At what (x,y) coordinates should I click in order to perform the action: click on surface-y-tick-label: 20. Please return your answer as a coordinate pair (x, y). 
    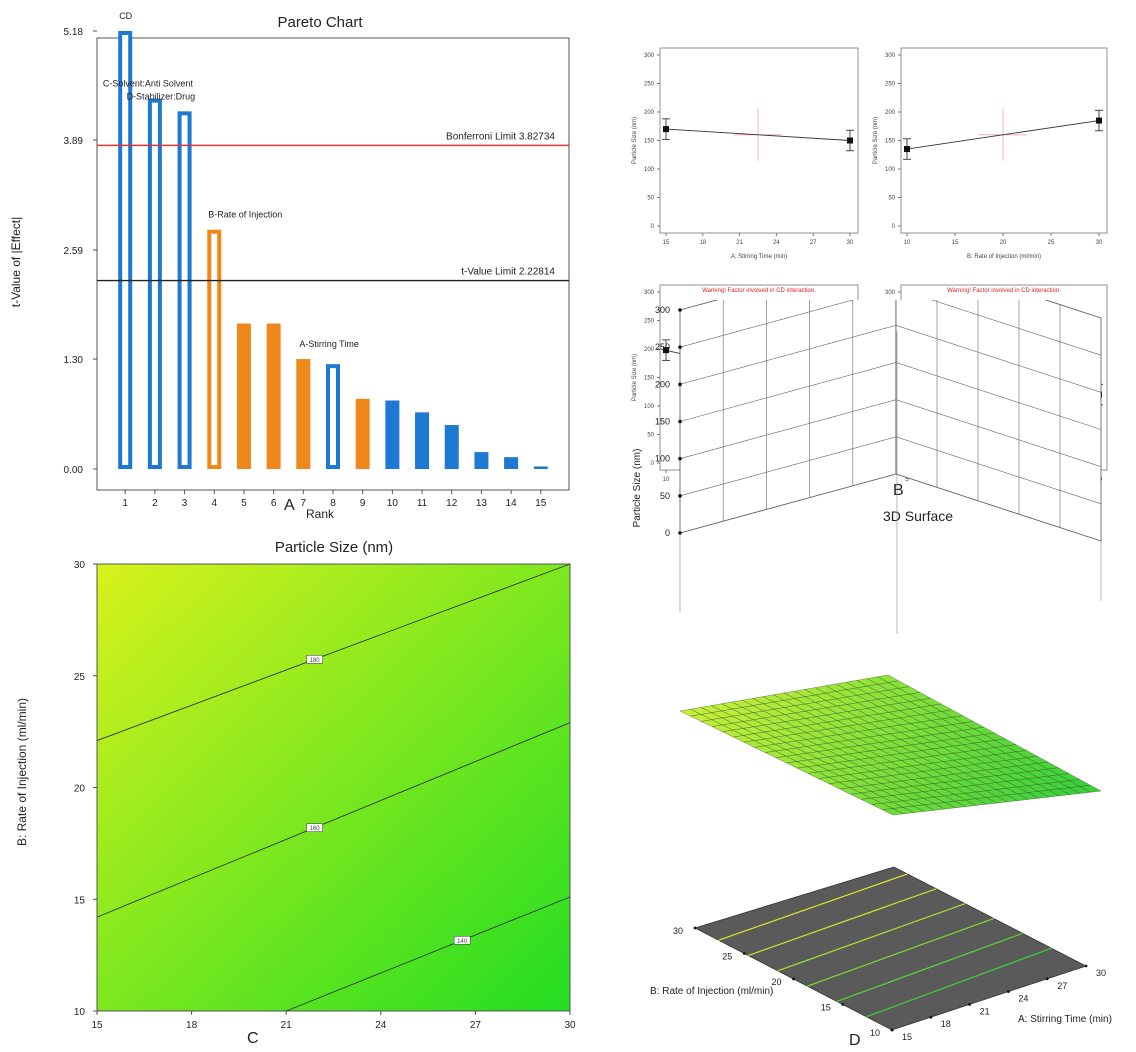
    Looking at the image, I should click on (776, 982).